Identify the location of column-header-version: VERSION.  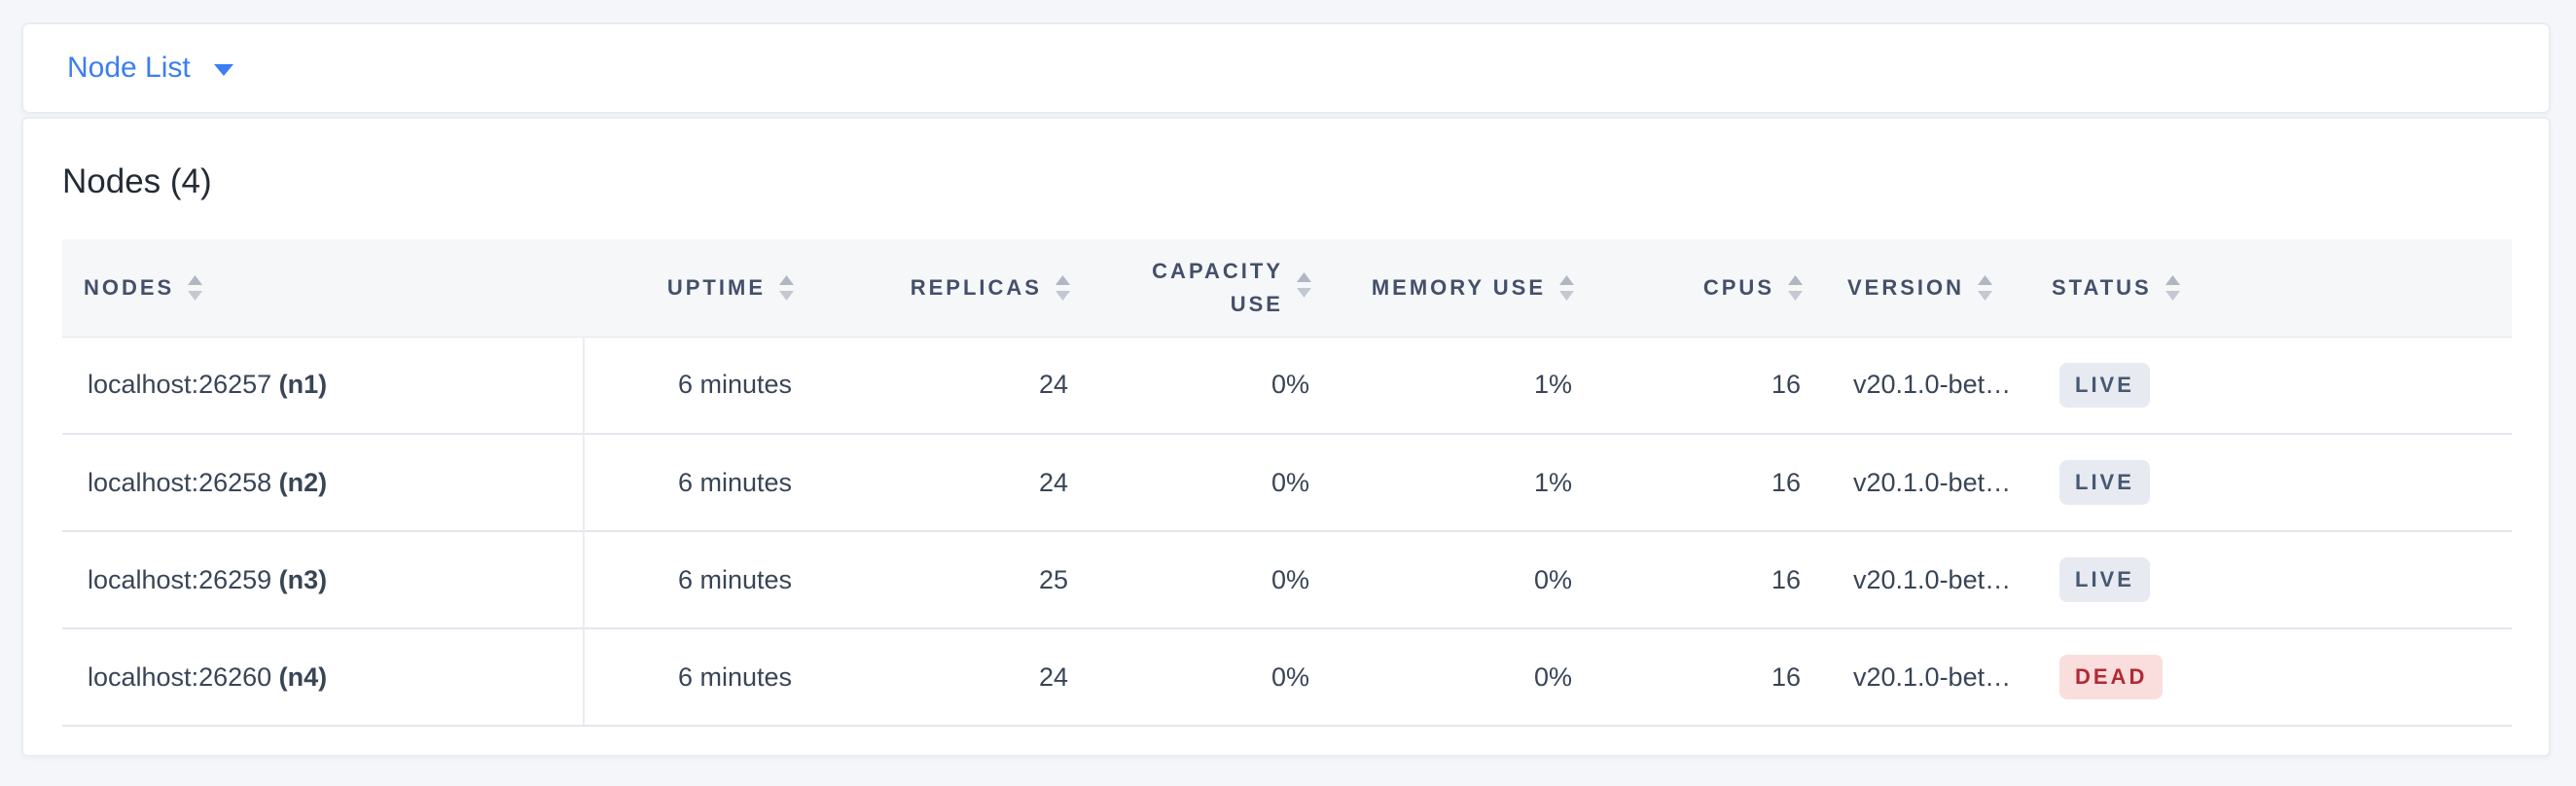
(1928, 288).